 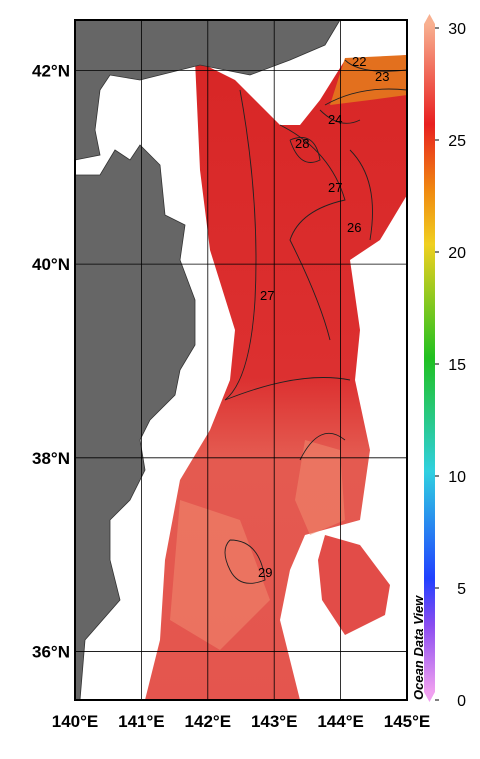 What do you see at coordinates (274, 721) in the screenshot?
I see `x-tick-label: 143°E` at bounding box center [274, 721].